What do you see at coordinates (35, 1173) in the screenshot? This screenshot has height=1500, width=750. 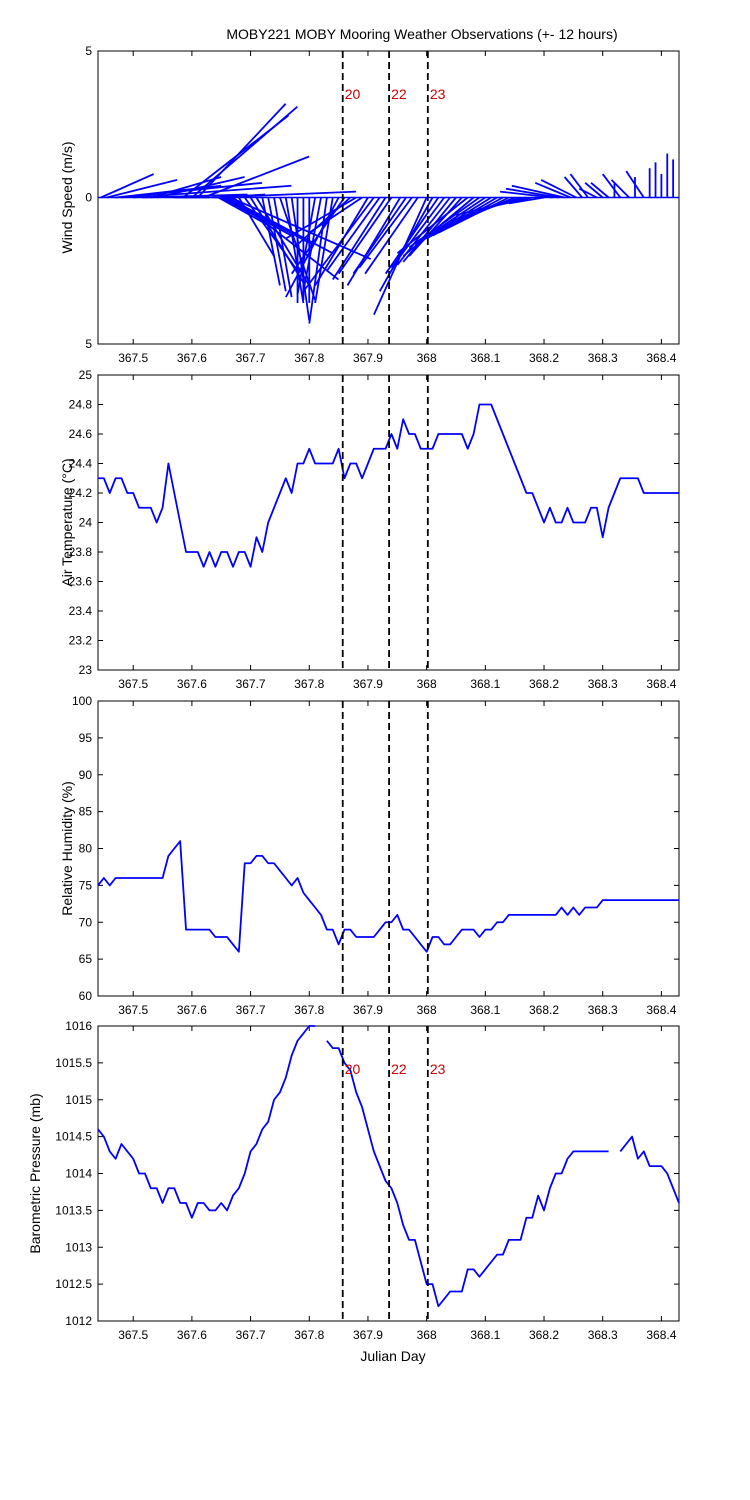 I see `y-axis-label: Barometric Pressure (mb)` at bounding box center [35, 1173].